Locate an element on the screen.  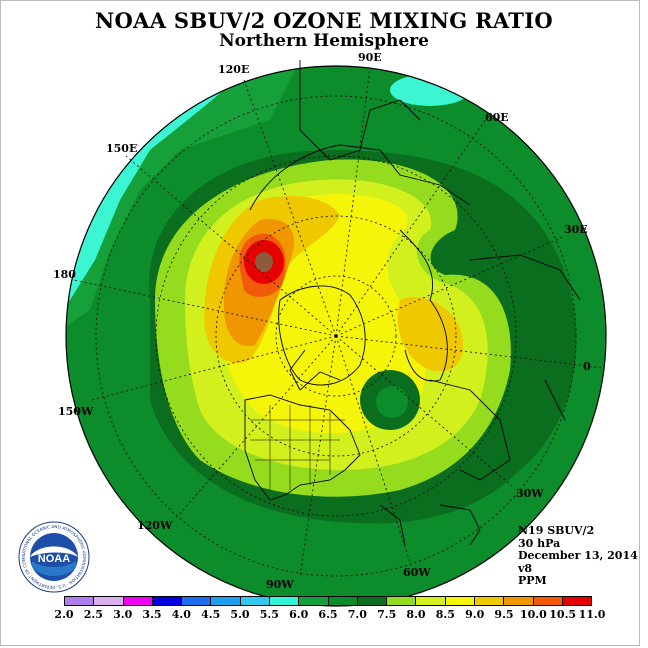
meridian-90e is located at coordinates (353, 202).